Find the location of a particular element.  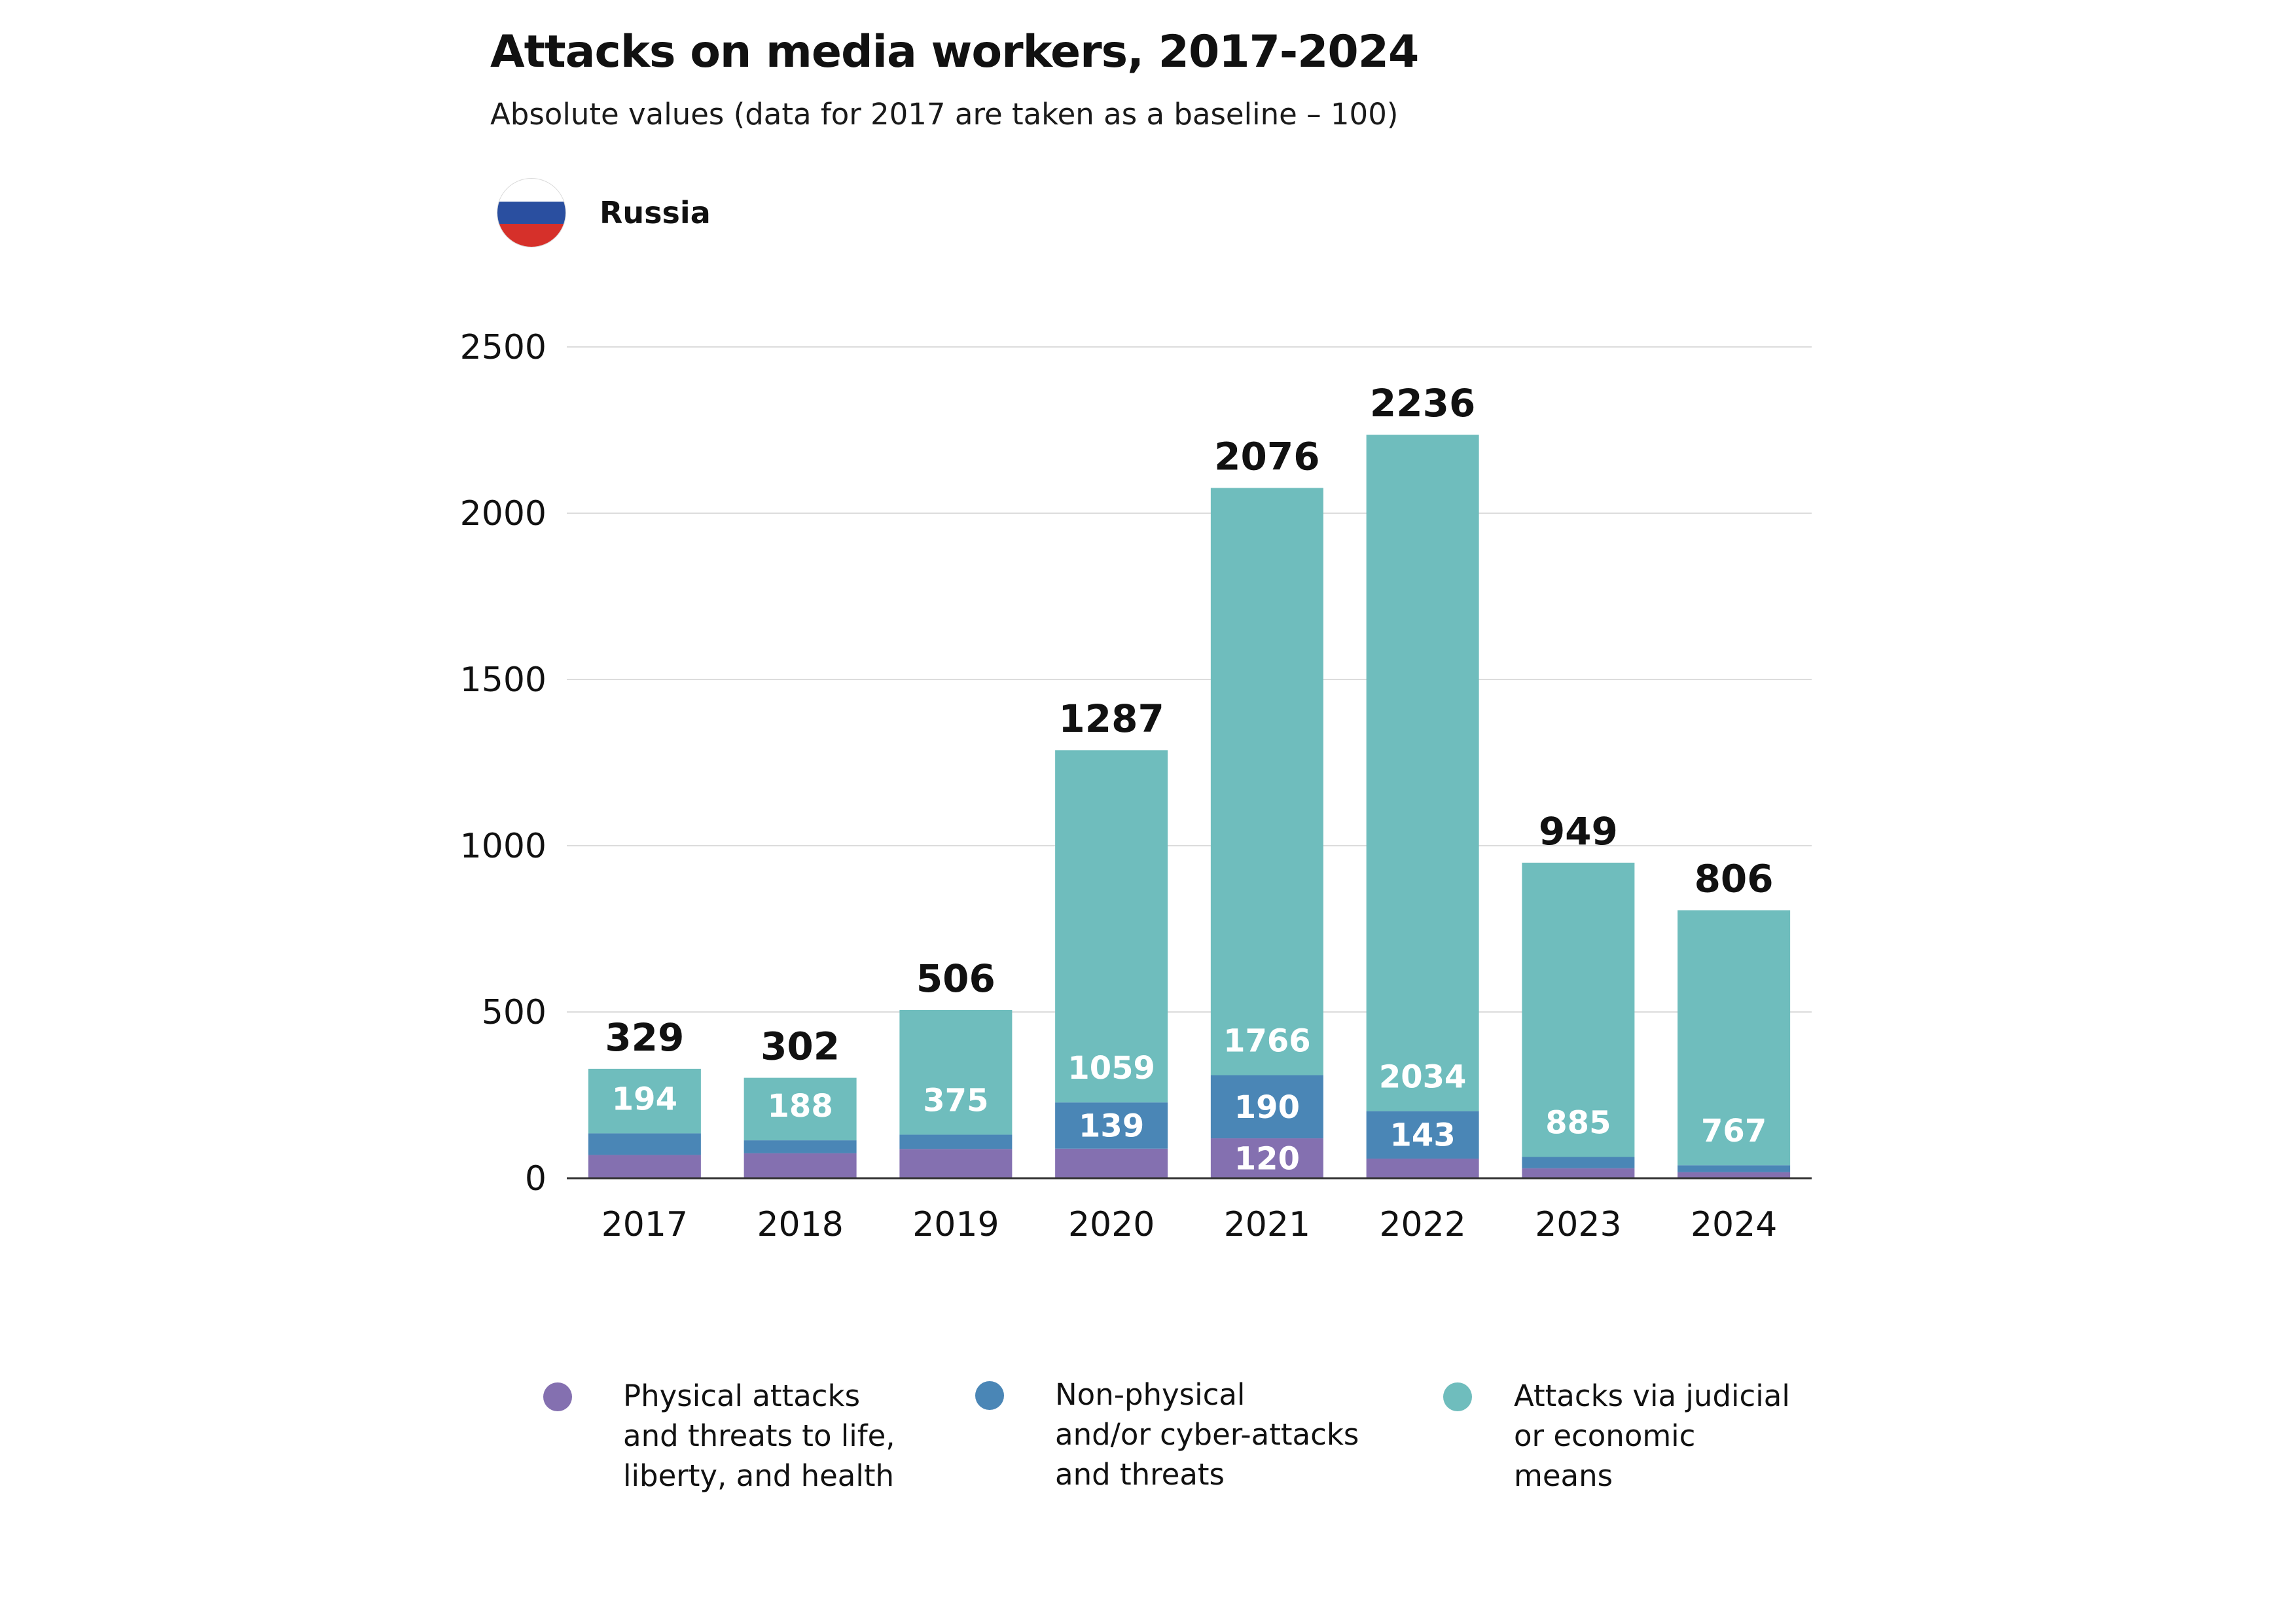

legend-swatch-physical is located at coordinates (557, 1396).